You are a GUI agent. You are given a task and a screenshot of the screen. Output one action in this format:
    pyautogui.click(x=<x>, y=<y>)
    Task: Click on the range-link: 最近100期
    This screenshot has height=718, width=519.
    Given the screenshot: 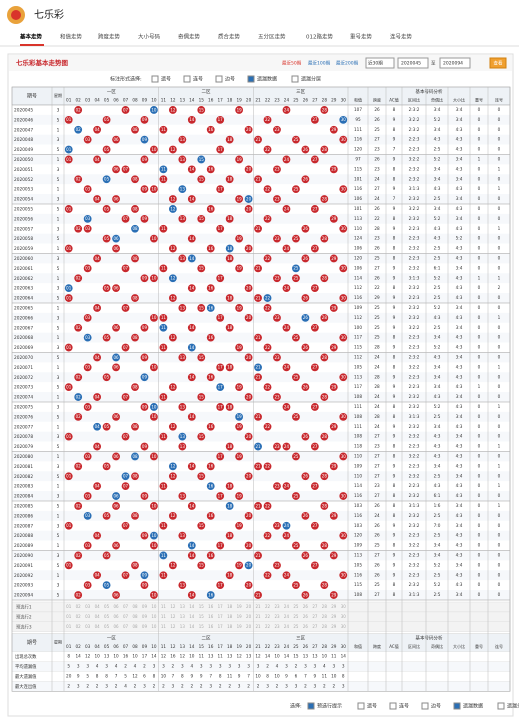 What is the action you would take?
    pyautogui.click(x=319, y=63)
    